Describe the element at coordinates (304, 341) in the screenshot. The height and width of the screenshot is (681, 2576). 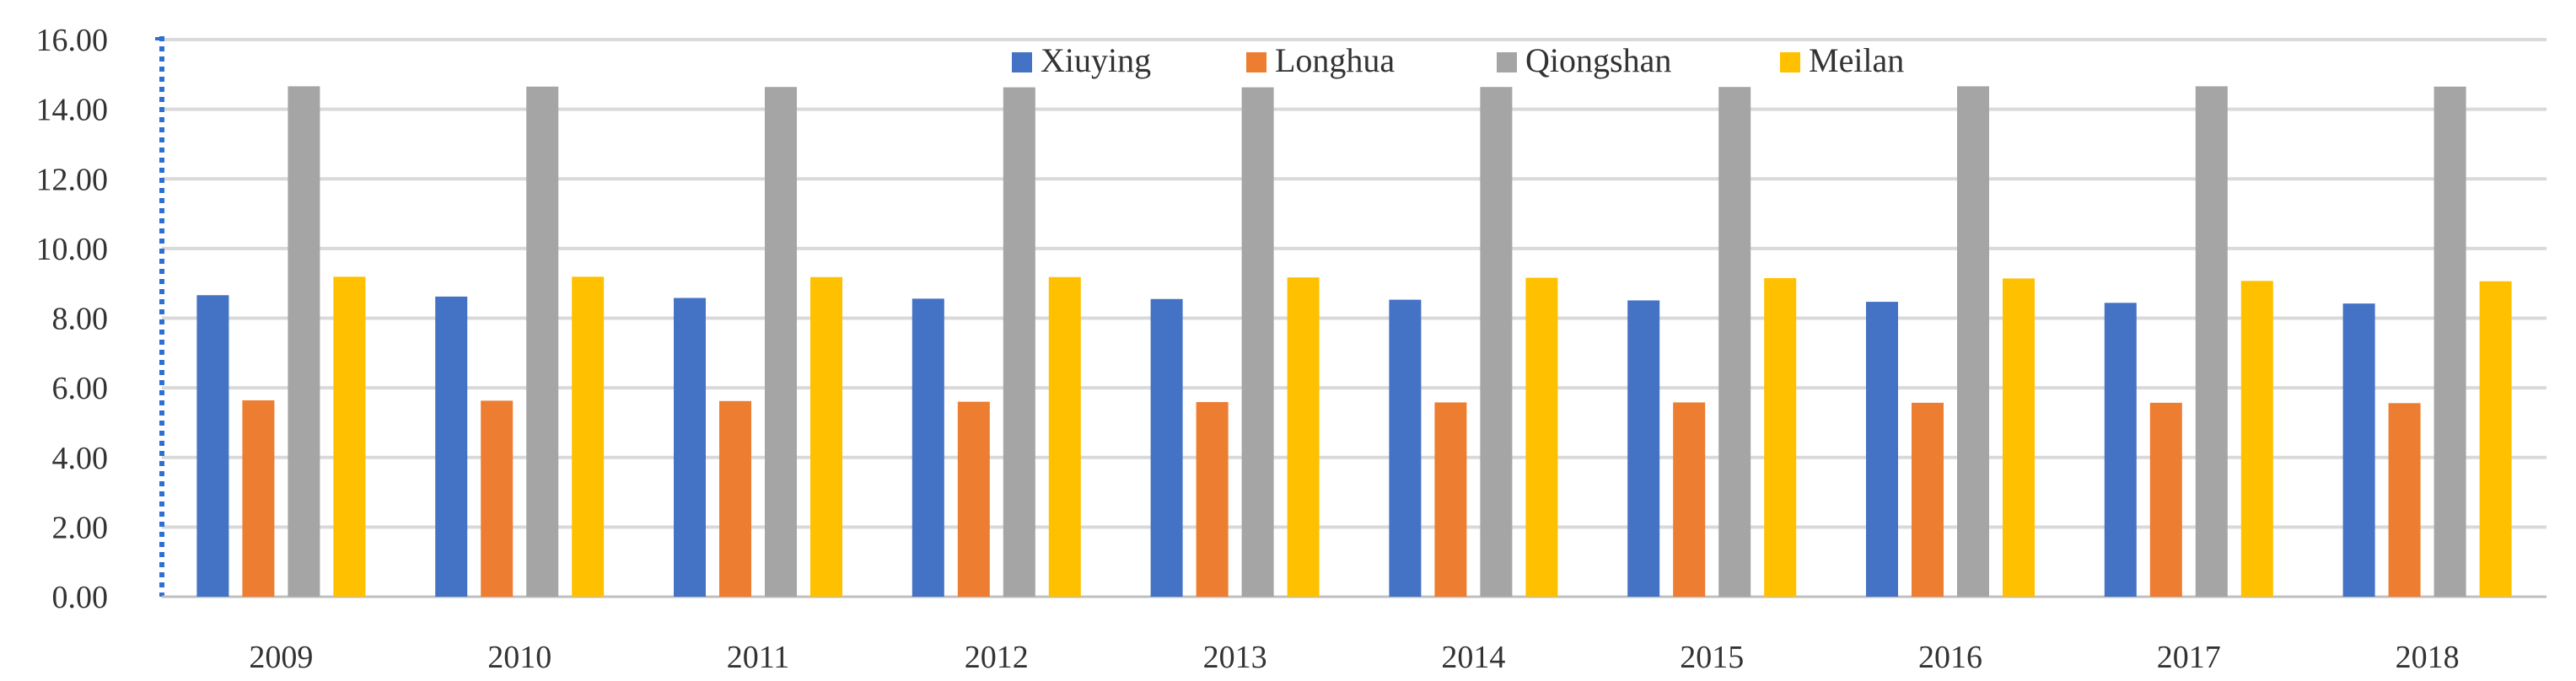
I see `bar-qiongshan-2009` at that location.